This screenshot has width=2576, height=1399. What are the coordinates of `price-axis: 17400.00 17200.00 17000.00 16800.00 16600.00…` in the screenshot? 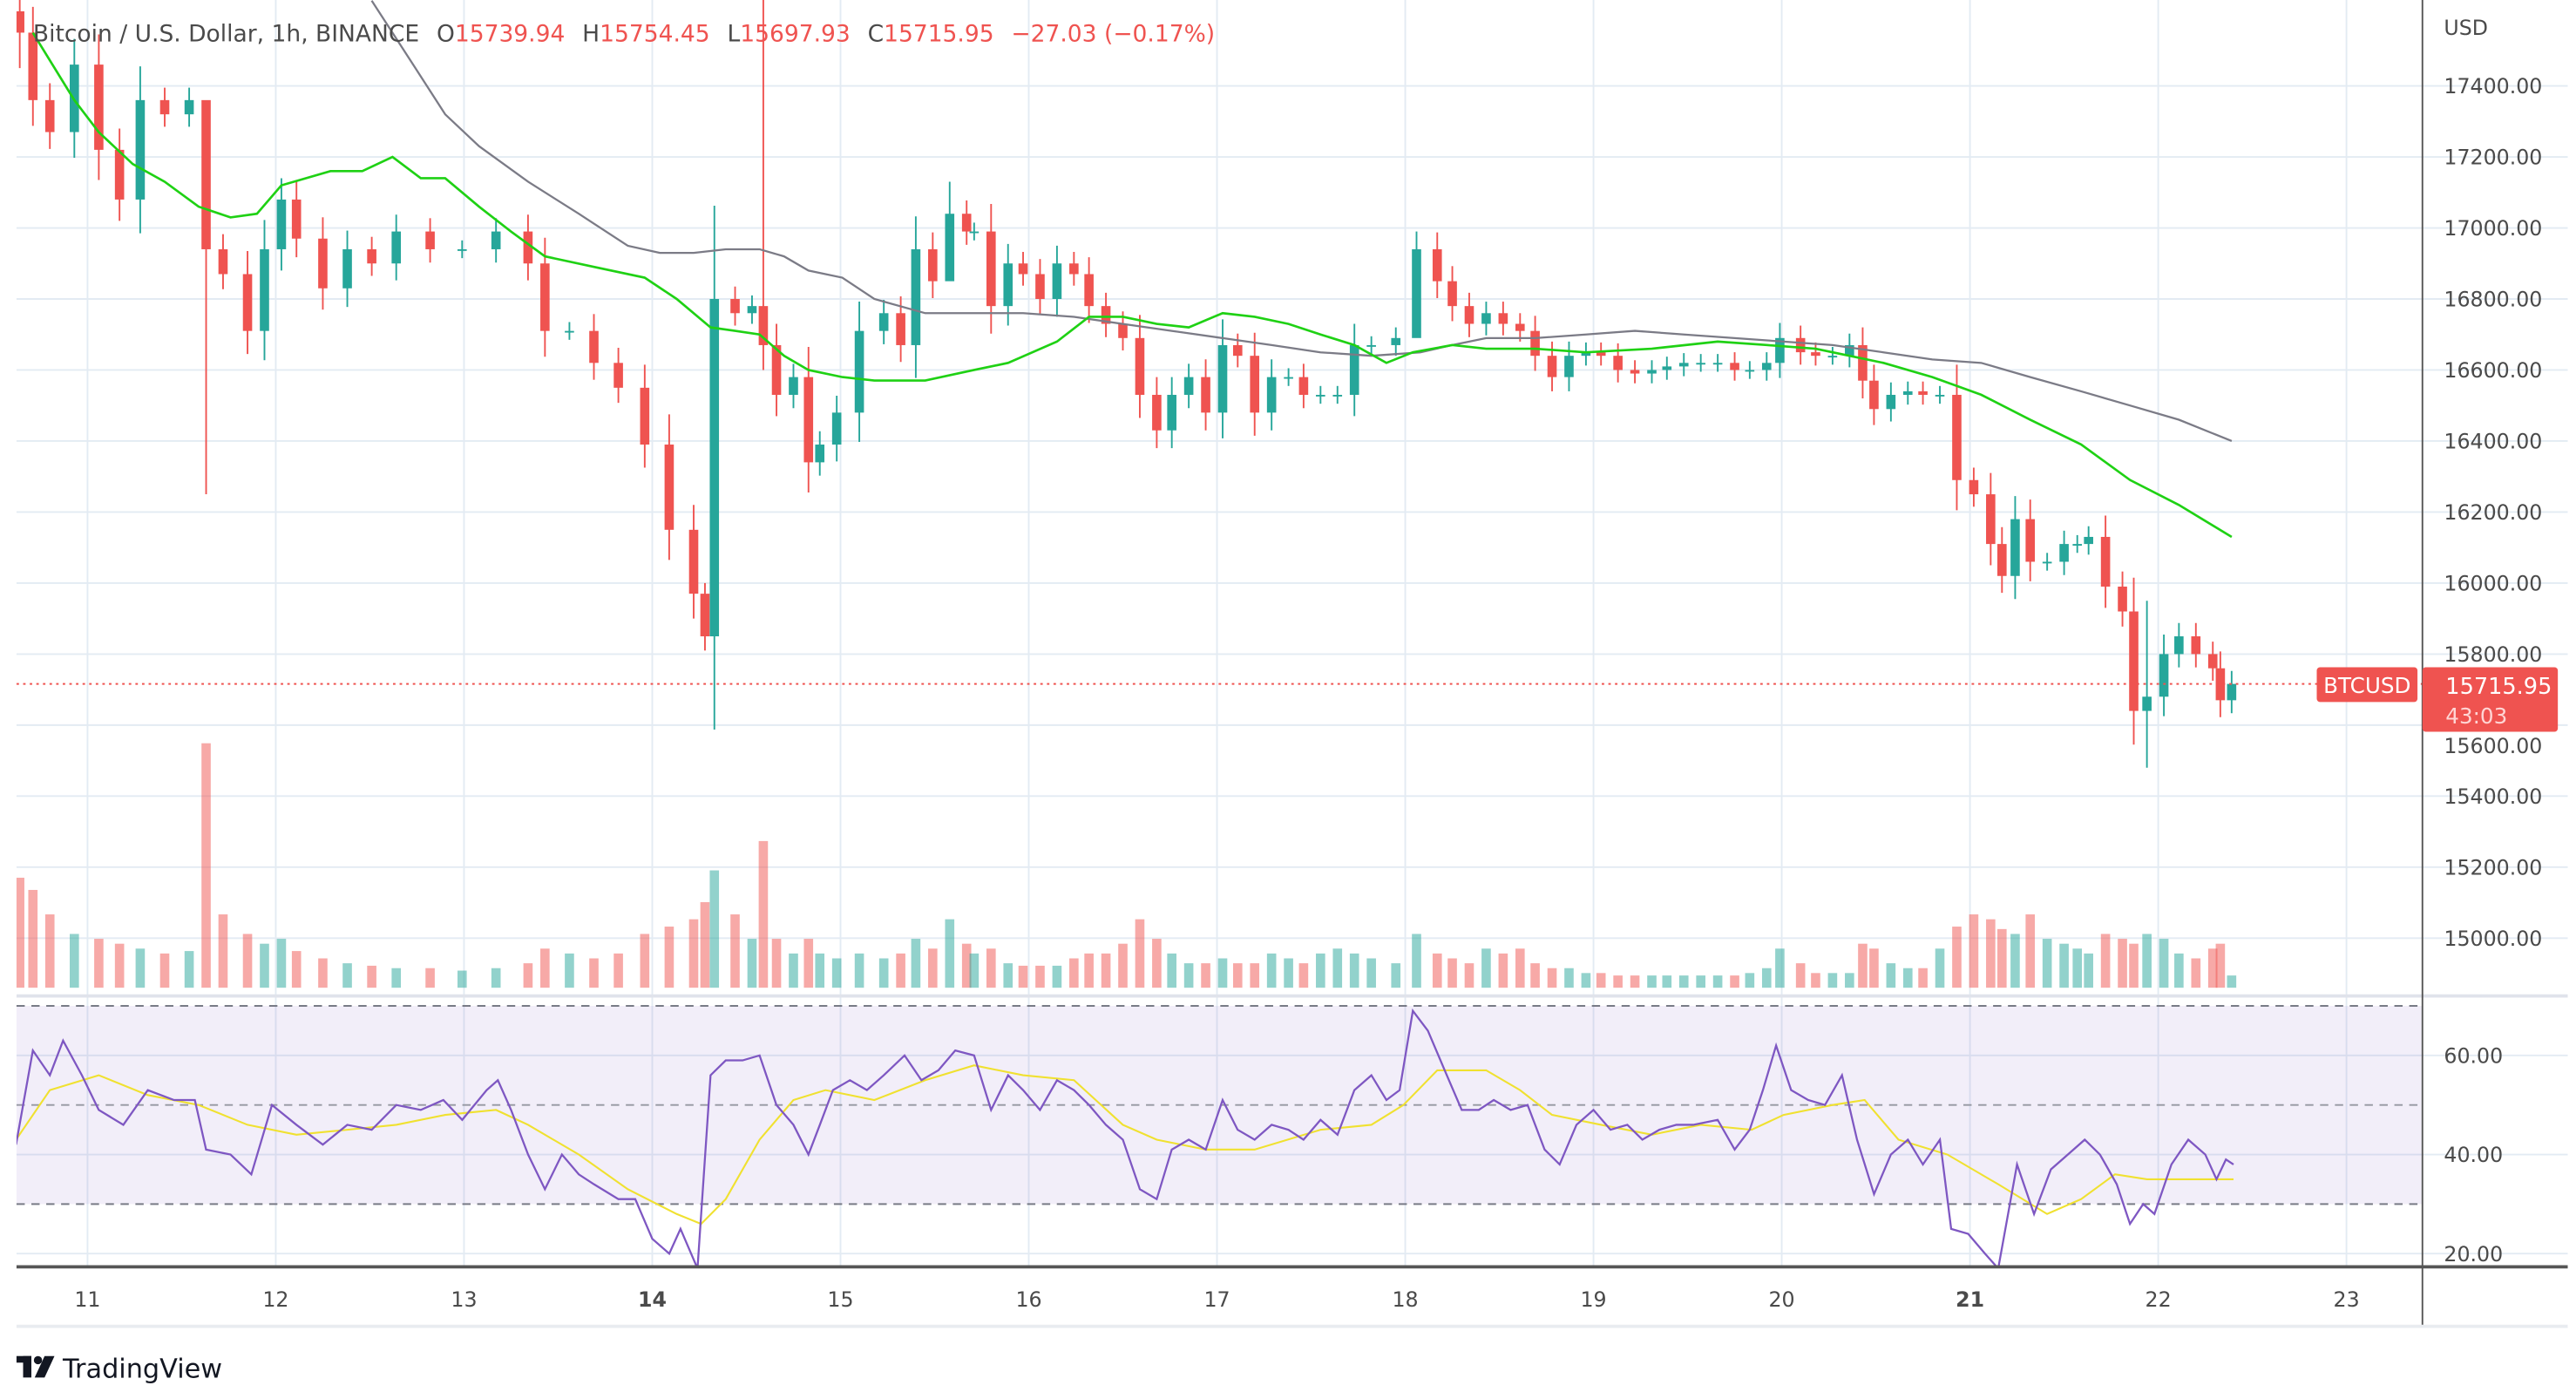 It's located at (2493, 512).